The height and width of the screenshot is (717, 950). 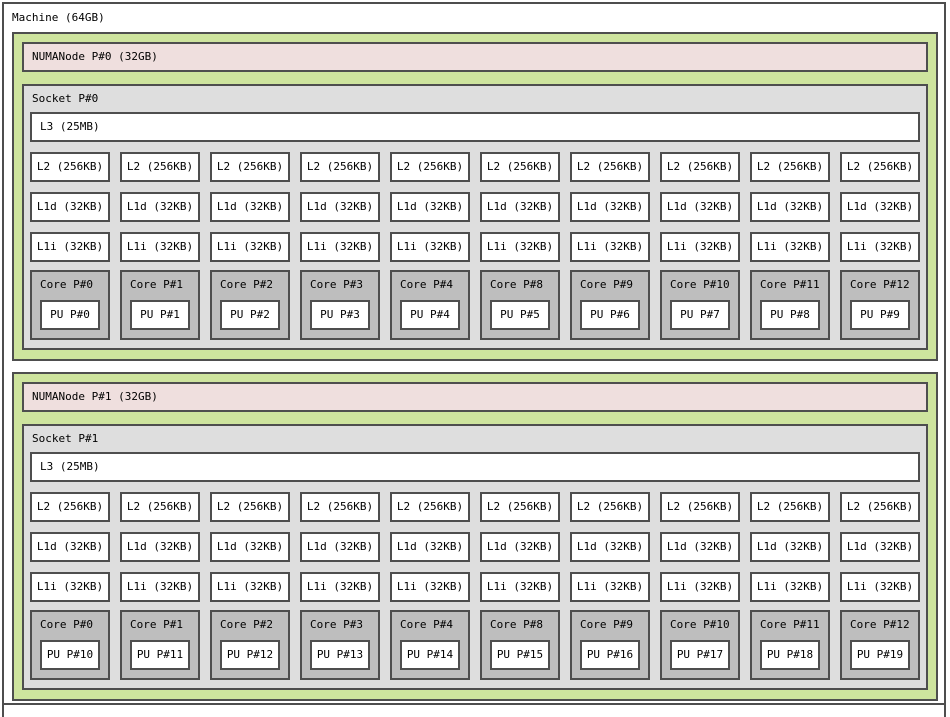 I want to click on core-box: Core P#3 PU P#13, so click(x=340, y=645).